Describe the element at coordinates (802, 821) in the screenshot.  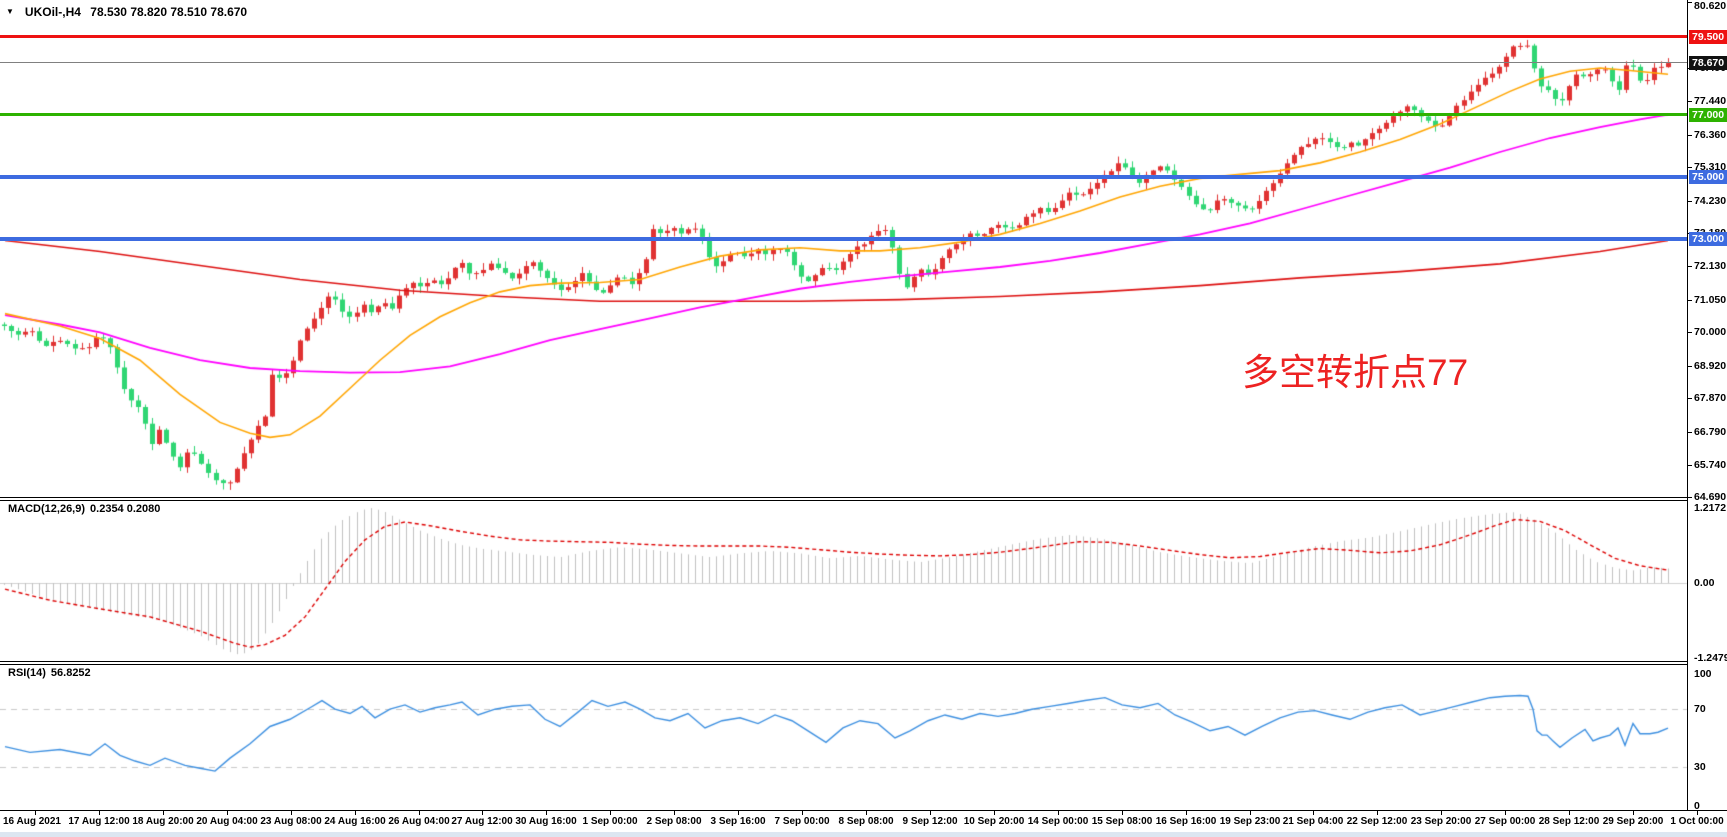
I see `time-axis-label: 7 Sep 00:00` at that location.